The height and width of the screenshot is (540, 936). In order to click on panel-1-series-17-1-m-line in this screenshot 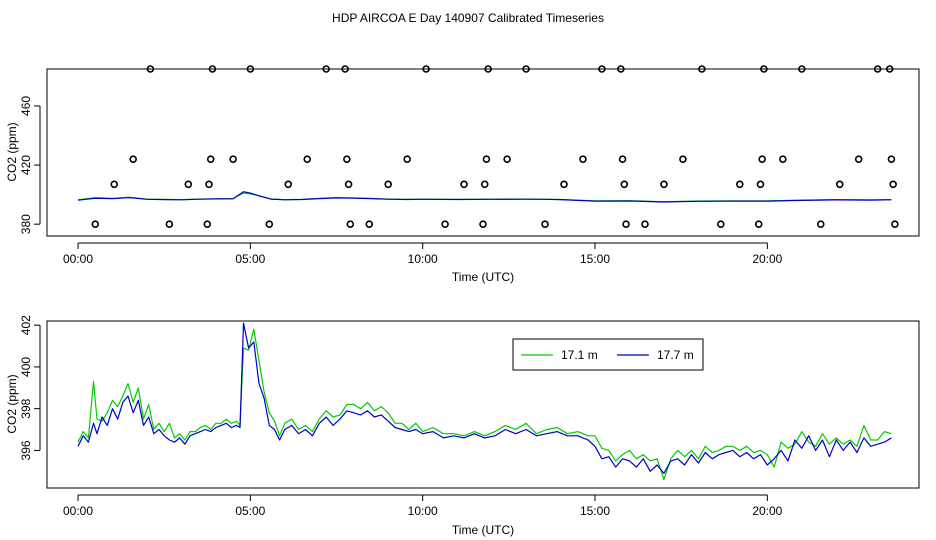, I will do `click(484, 197)`.